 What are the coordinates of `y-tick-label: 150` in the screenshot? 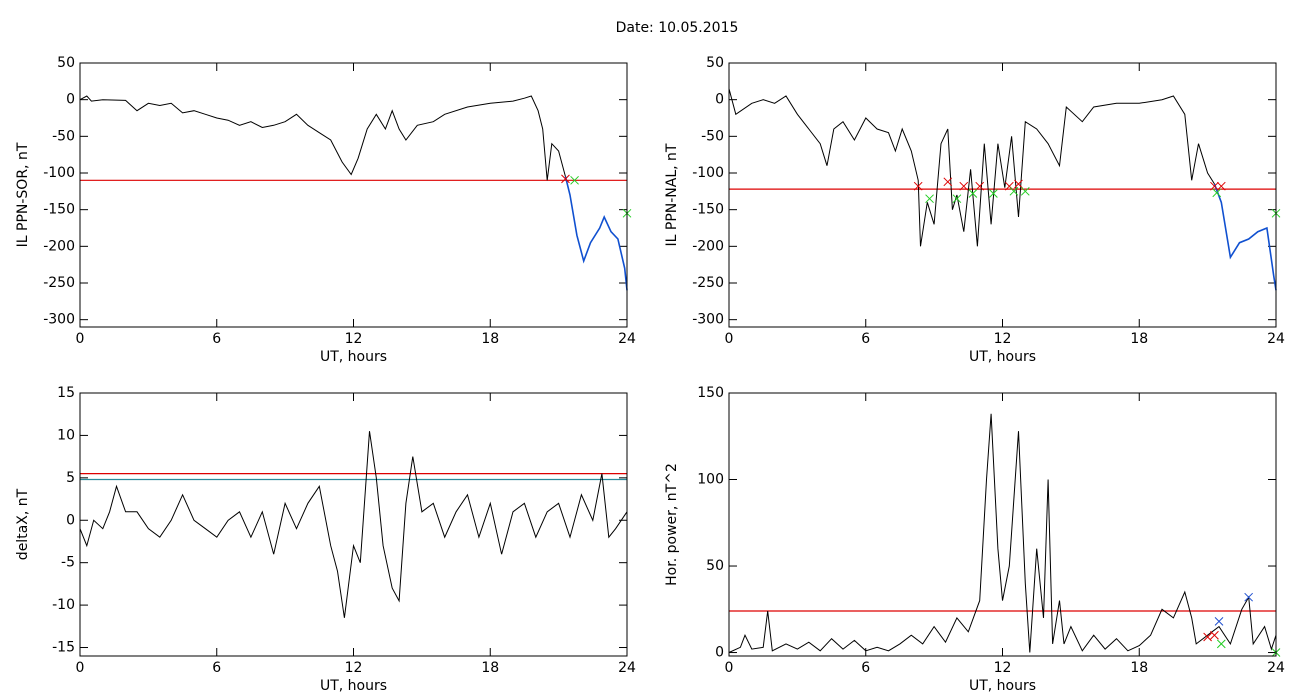 It's located at (710, 393).